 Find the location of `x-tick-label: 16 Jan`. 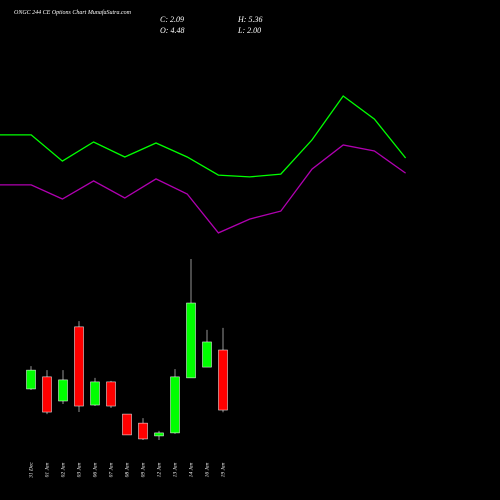

x-tick-label: 16 Jan is located at coordinates (207, 469).